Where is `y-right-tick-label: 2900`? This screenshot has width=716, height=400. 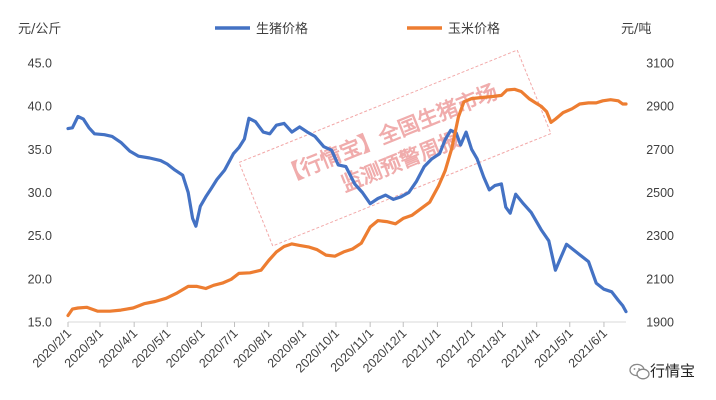
y-right-tick-label: 2900 is located at coordinates (660, 107).